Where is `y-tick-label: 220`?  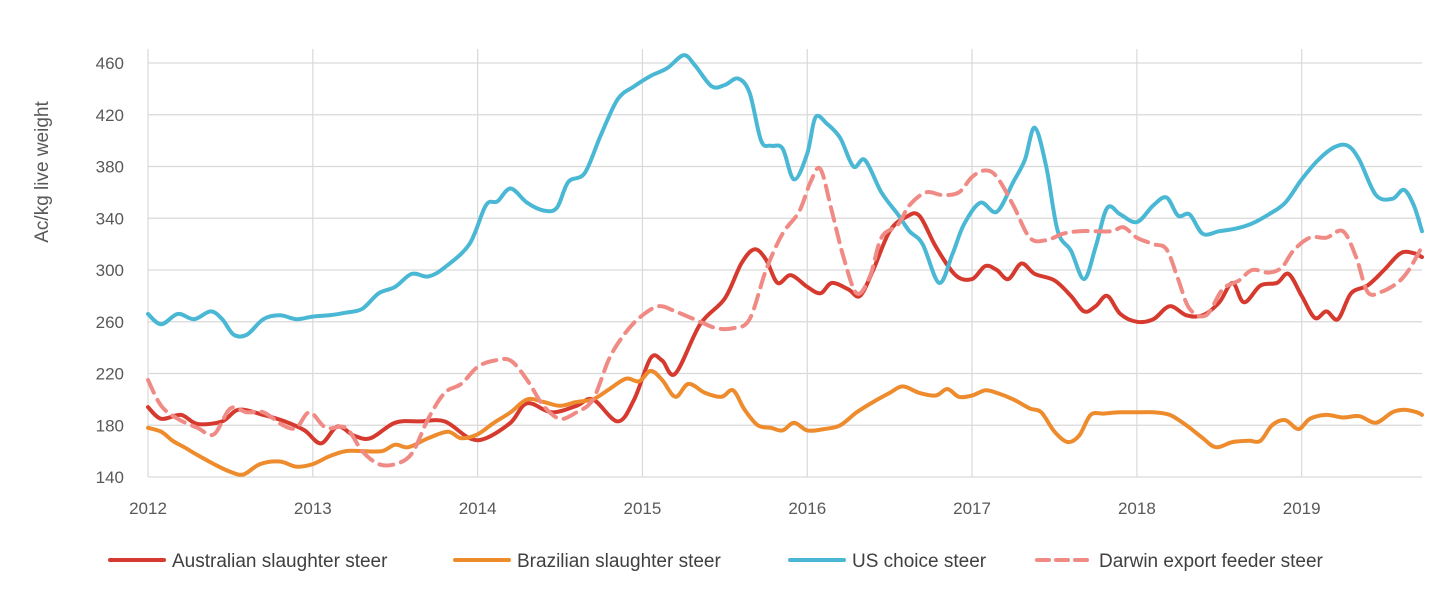 y-tick-label: 220 is located at coordinates (110, 374).